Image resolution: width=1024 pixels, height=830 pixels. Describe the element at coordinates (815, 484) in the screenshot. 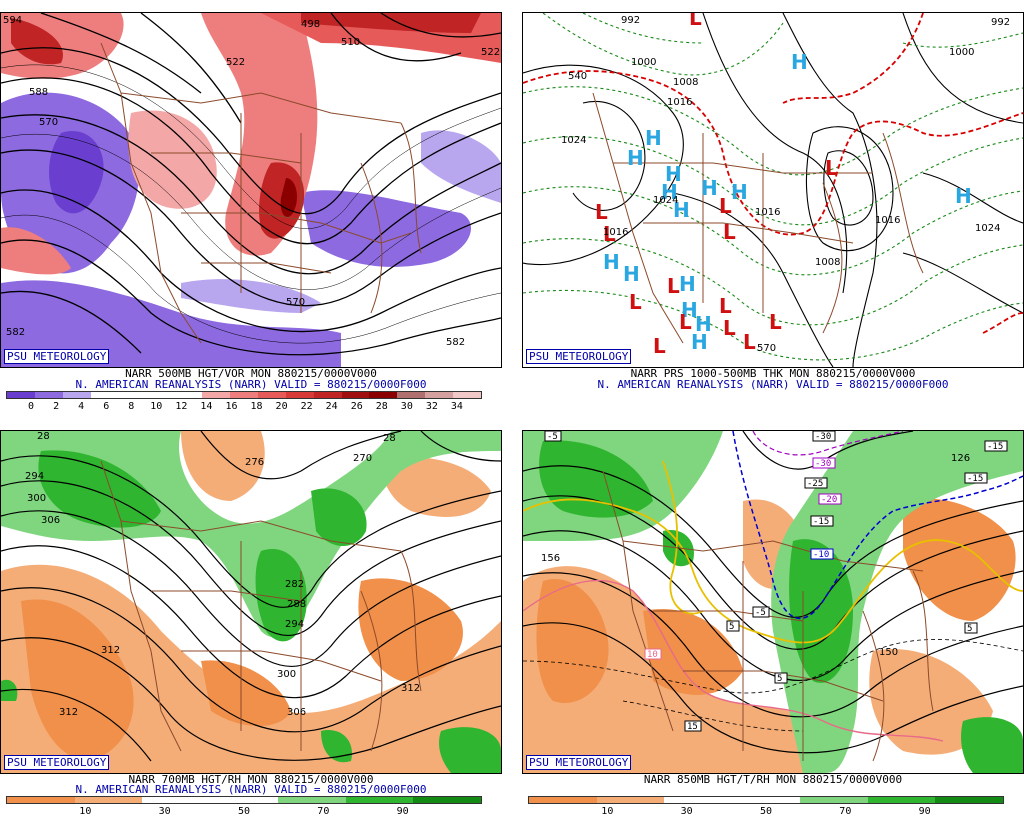

I see `svg-text: -25` at that location.